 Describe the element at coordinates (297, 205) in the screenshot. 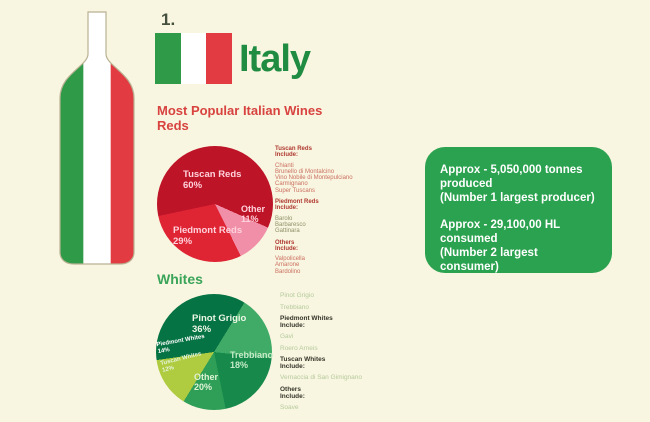

I see `legend-header: Piedmont Reds Include:` at that location.